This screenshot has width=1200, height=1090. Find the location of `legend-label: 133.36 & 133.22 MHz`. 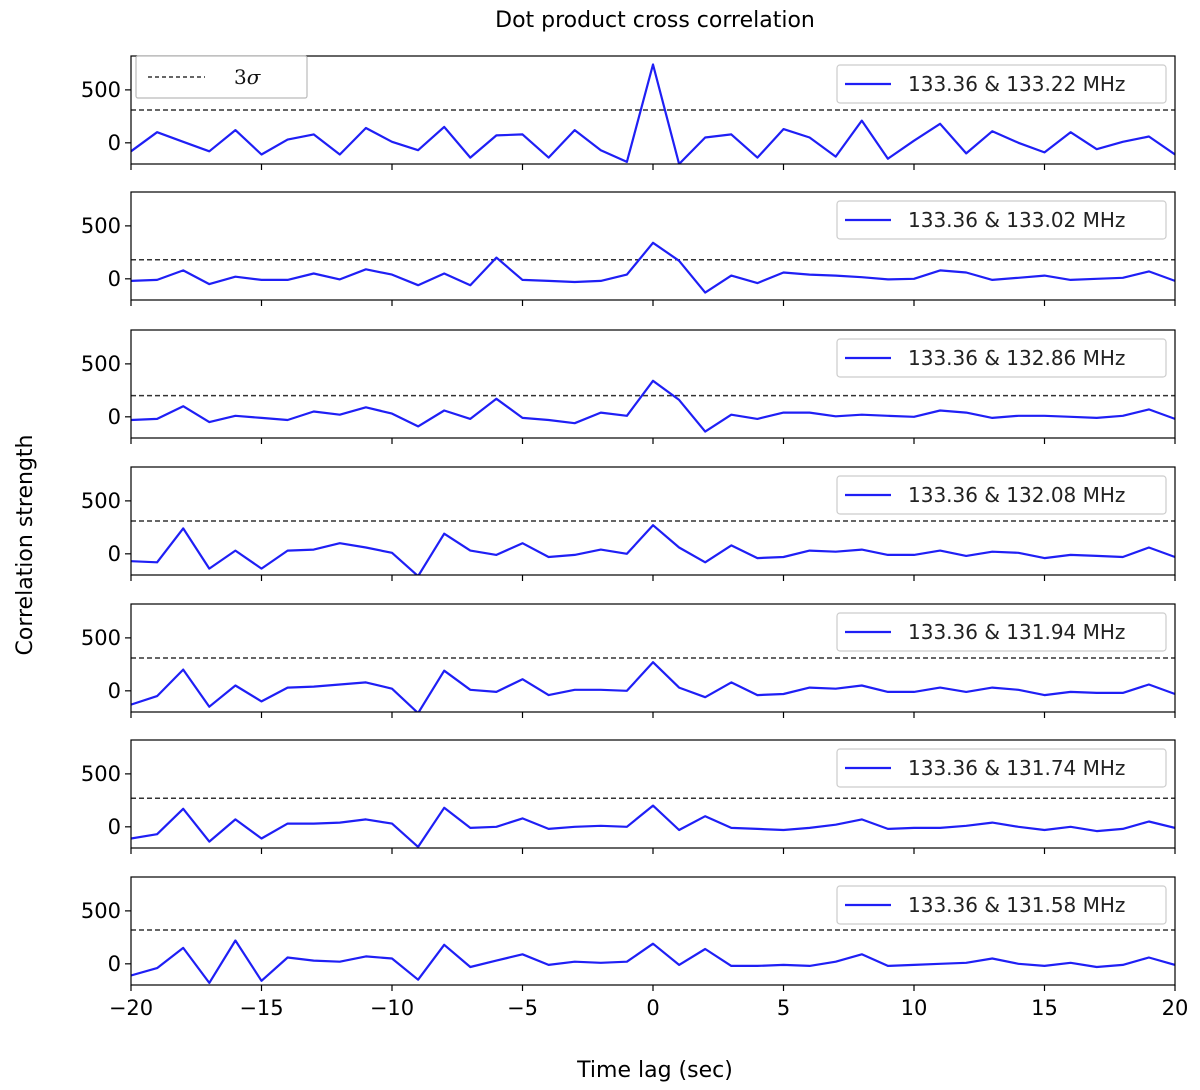

legend-label: 133.36 & 133.22 MHz is located at coordinates (1016, 84).